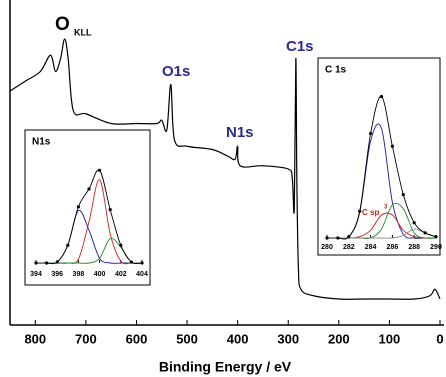  Describe the element at coordinates (390, 338) in the screenshot. I see `x-tick-label: 100` at that location.